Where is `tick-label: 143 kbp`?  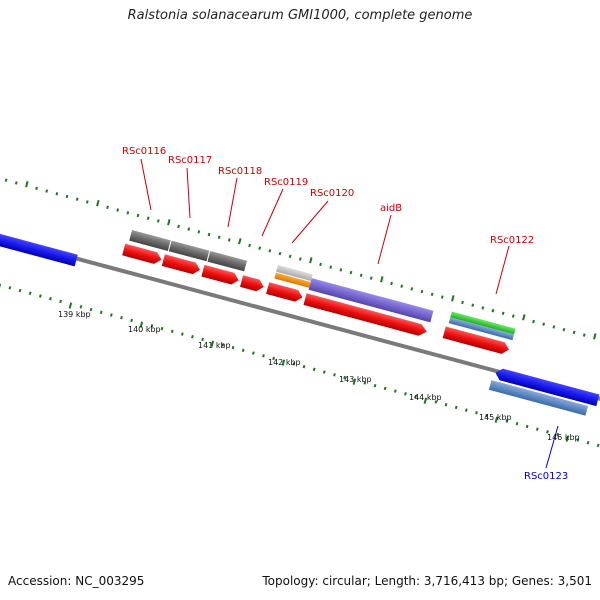 tick-label: 143 kbp is located at coordinates (355, 379).